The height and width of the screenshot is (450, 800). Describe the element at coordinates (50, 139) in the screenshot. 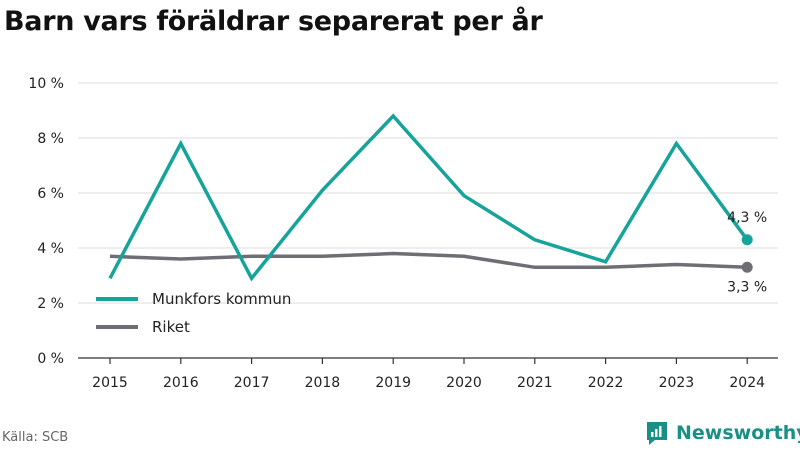

I see `y-tick-label: 8 %` at that location.